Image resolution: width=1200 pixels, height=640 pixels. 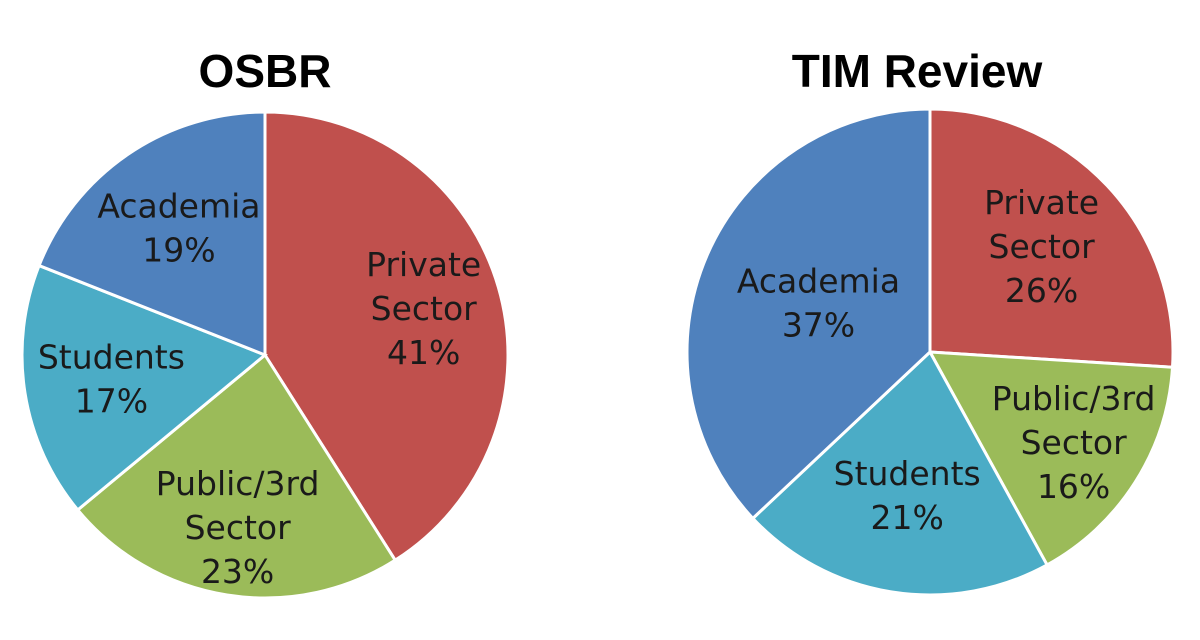 I want to click on slice-label-line: 37%, so click(x=818, y=325).